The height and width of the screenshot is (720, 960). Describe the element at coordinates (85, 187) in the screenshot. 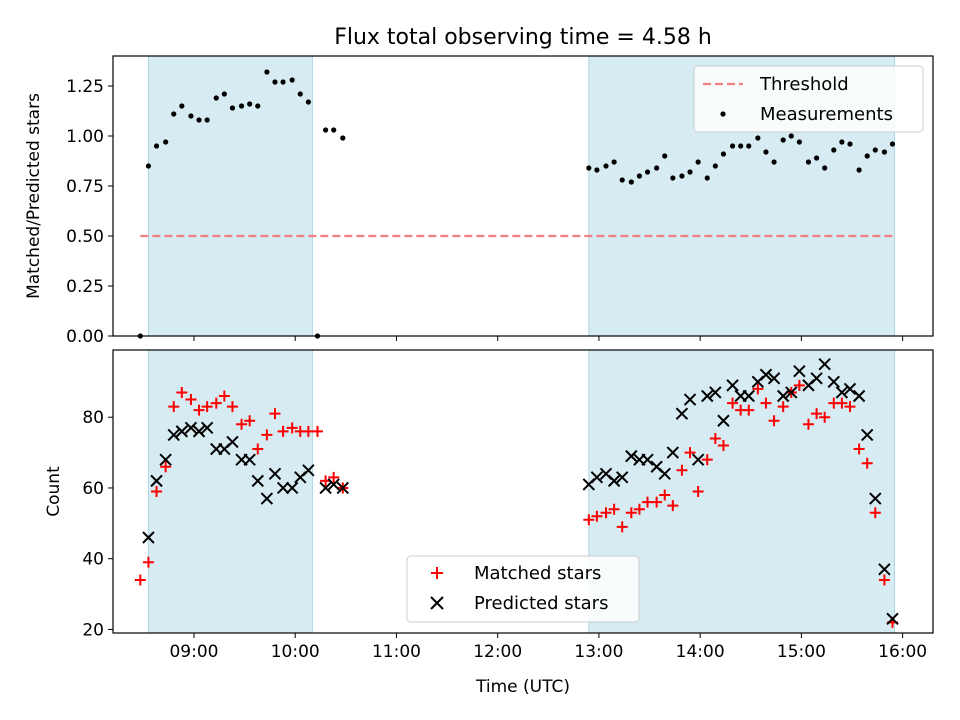

I see `y-tick-label: 0.75` at that location.